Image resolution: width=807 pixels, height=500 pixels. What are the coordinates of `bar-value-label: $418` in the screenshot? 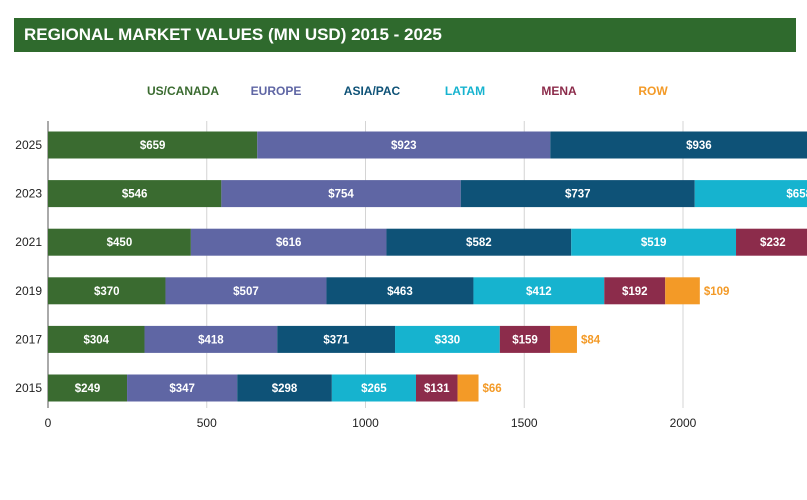 It's located at (211, 340).